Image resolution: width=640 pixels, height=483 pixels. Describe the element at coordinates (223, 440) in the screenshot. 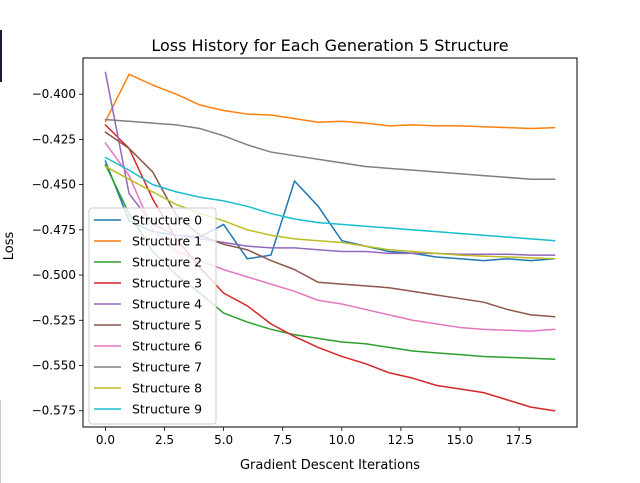

I see `x-tick-label: 5.0` at that location.